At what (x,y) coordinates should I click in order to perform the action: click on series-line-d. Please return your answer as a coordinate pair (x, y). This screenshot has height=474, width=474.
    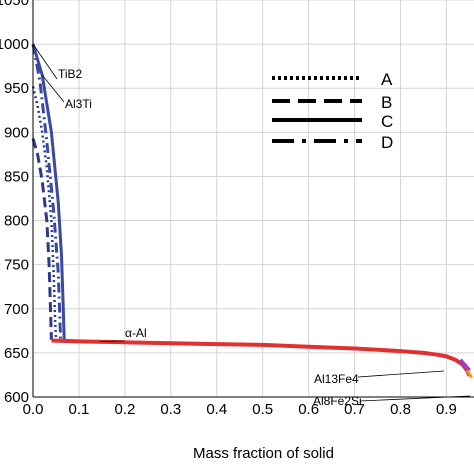
    Looking at the image, I should click on (47, 191).